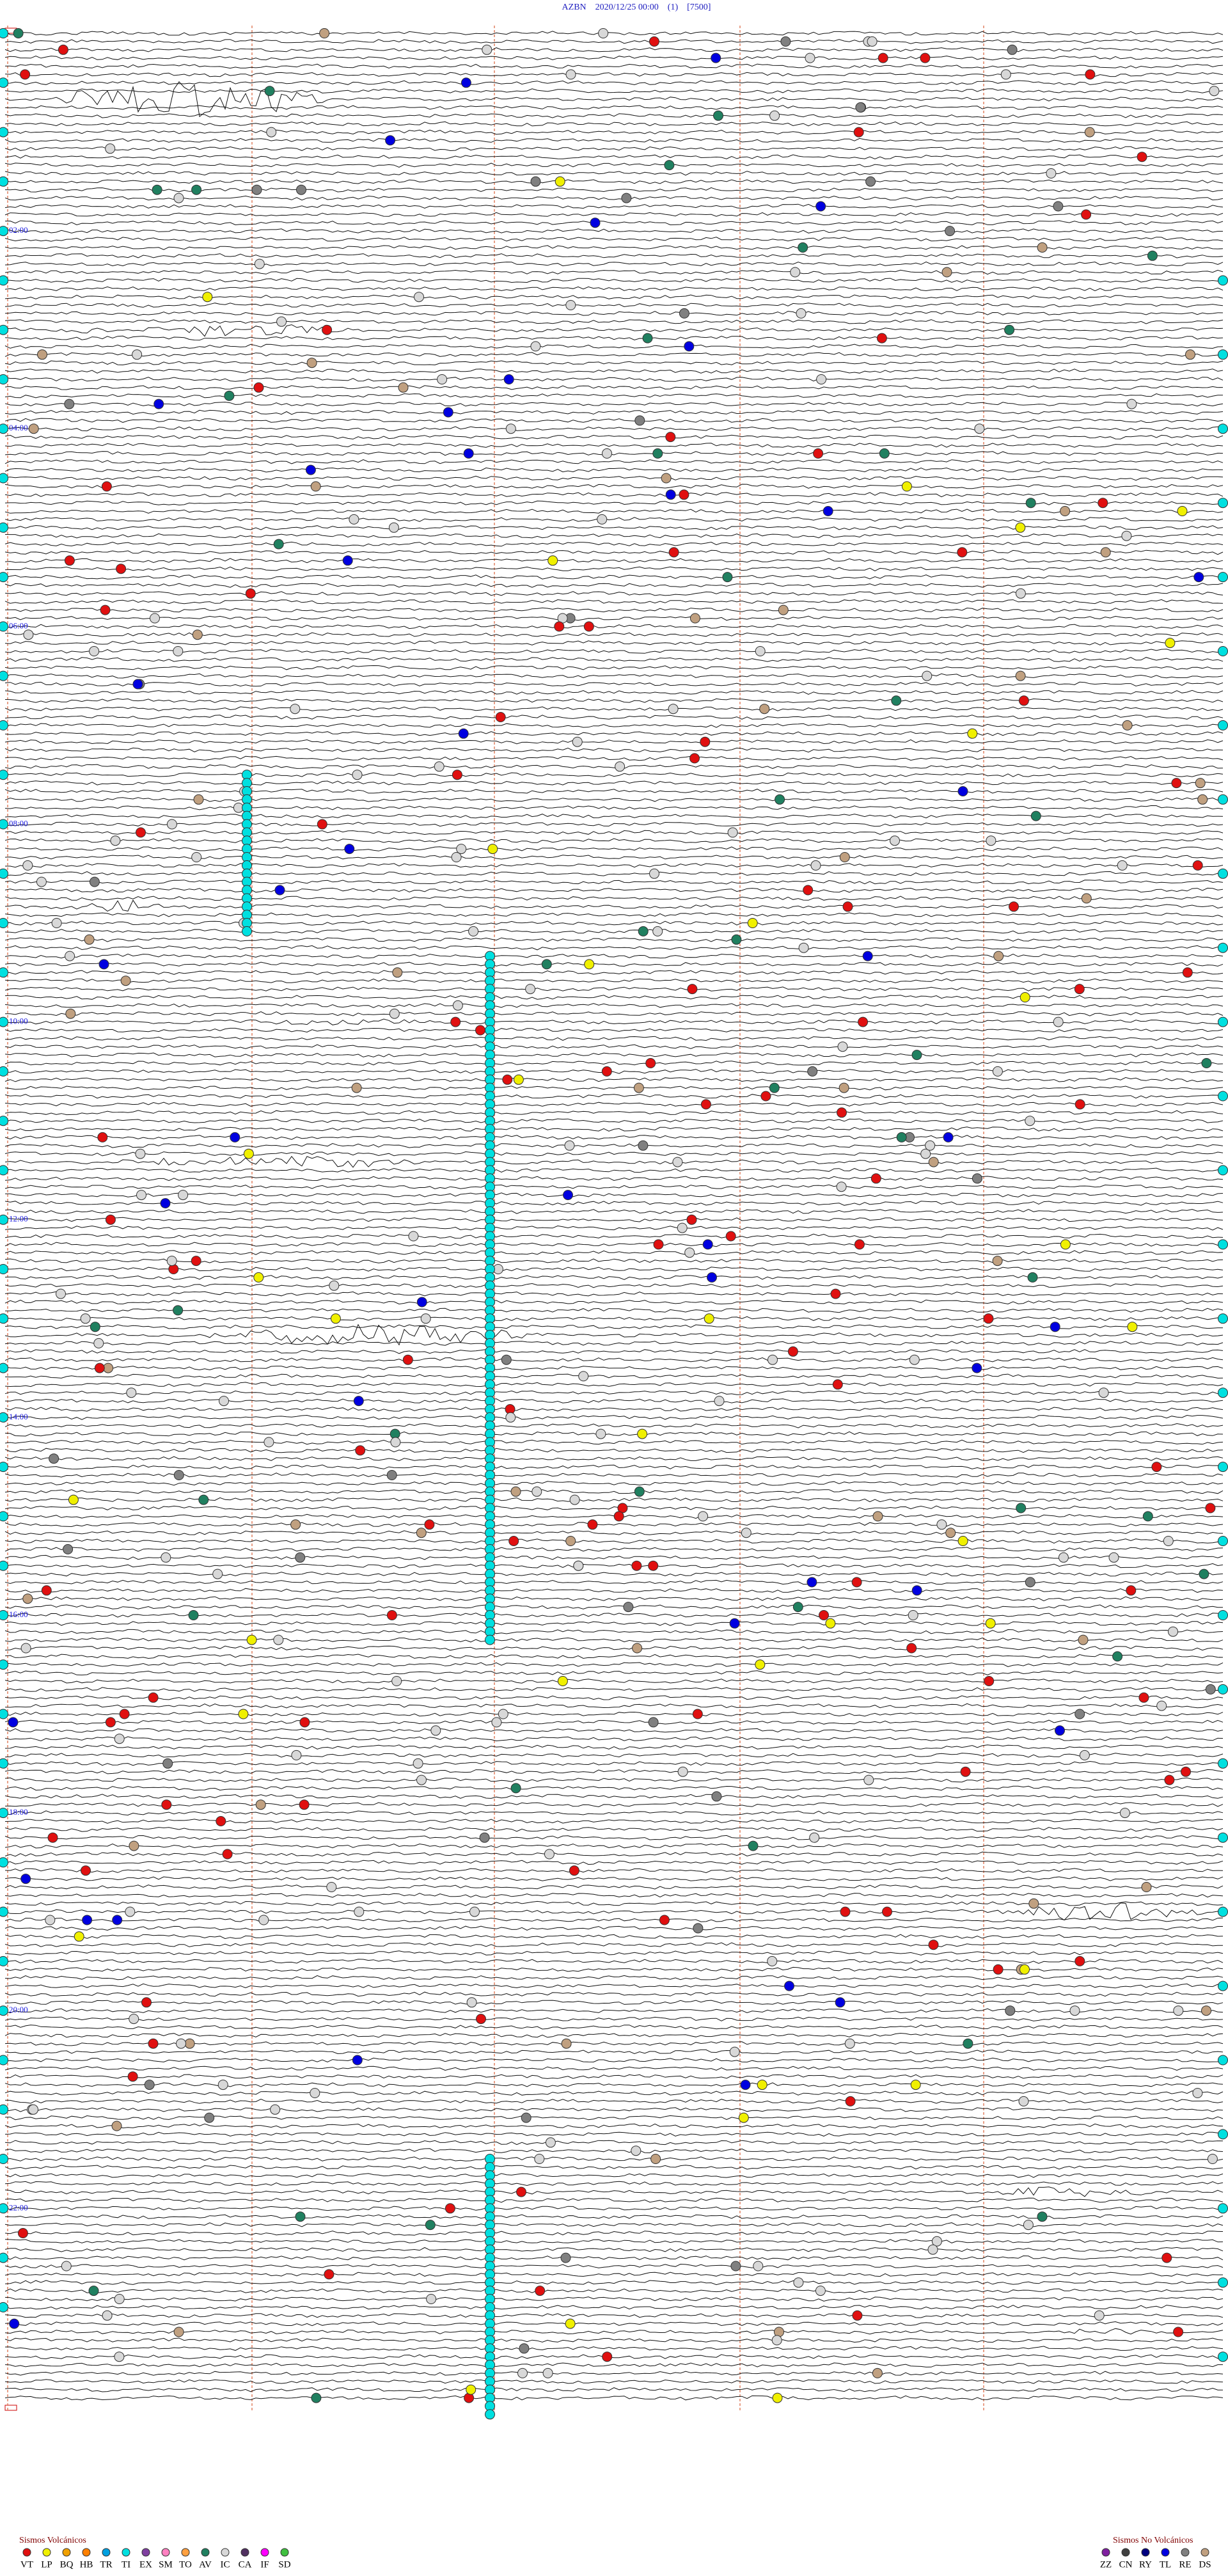 This screenshot has height=2576, width=1228. I want to click on legend-marker, so click(86, 2552).